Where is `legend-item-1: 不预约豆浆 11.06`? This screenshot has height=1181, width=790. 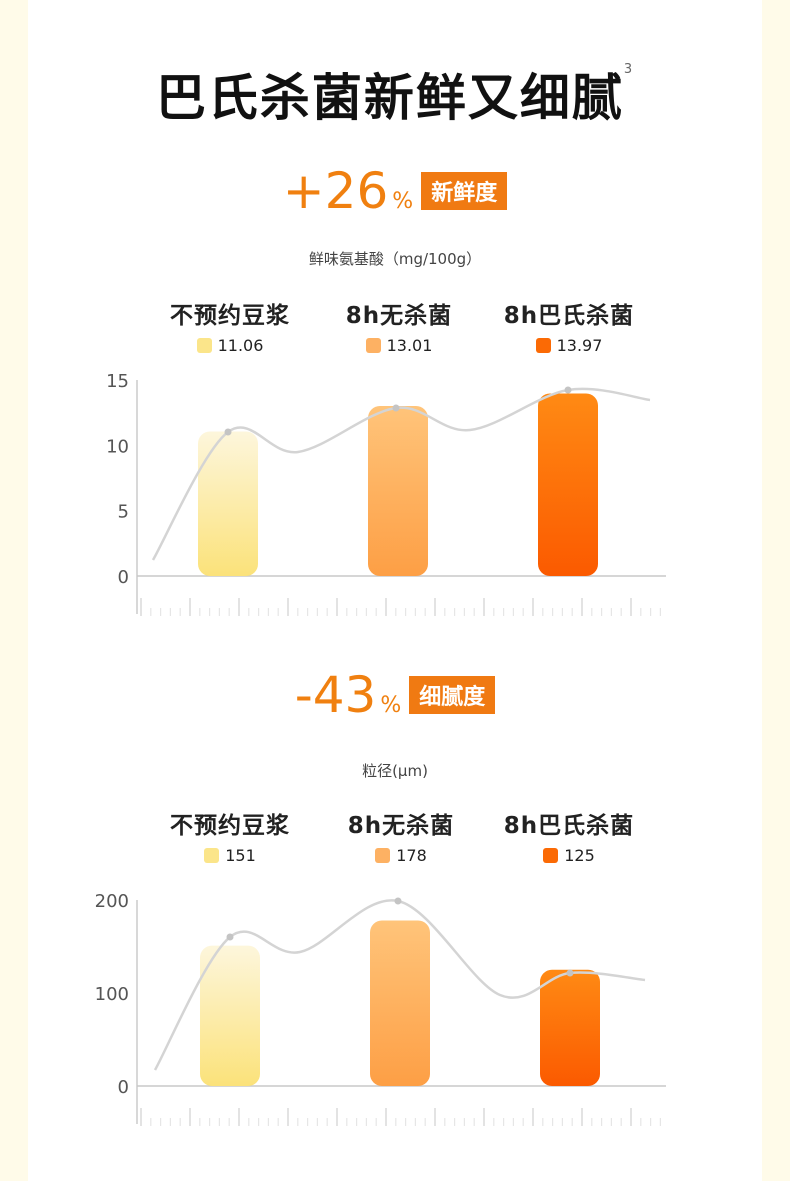 legend-item-1: 不预约豆浆 11.06 is located at coordinates (230, 325).